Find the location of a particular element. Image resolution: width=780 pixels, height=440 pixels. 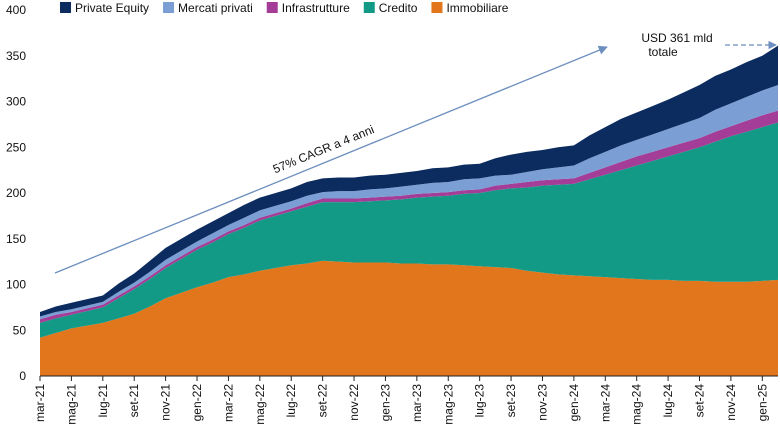

x-tick-label: mag-21 is located at coordinates (71, 404).